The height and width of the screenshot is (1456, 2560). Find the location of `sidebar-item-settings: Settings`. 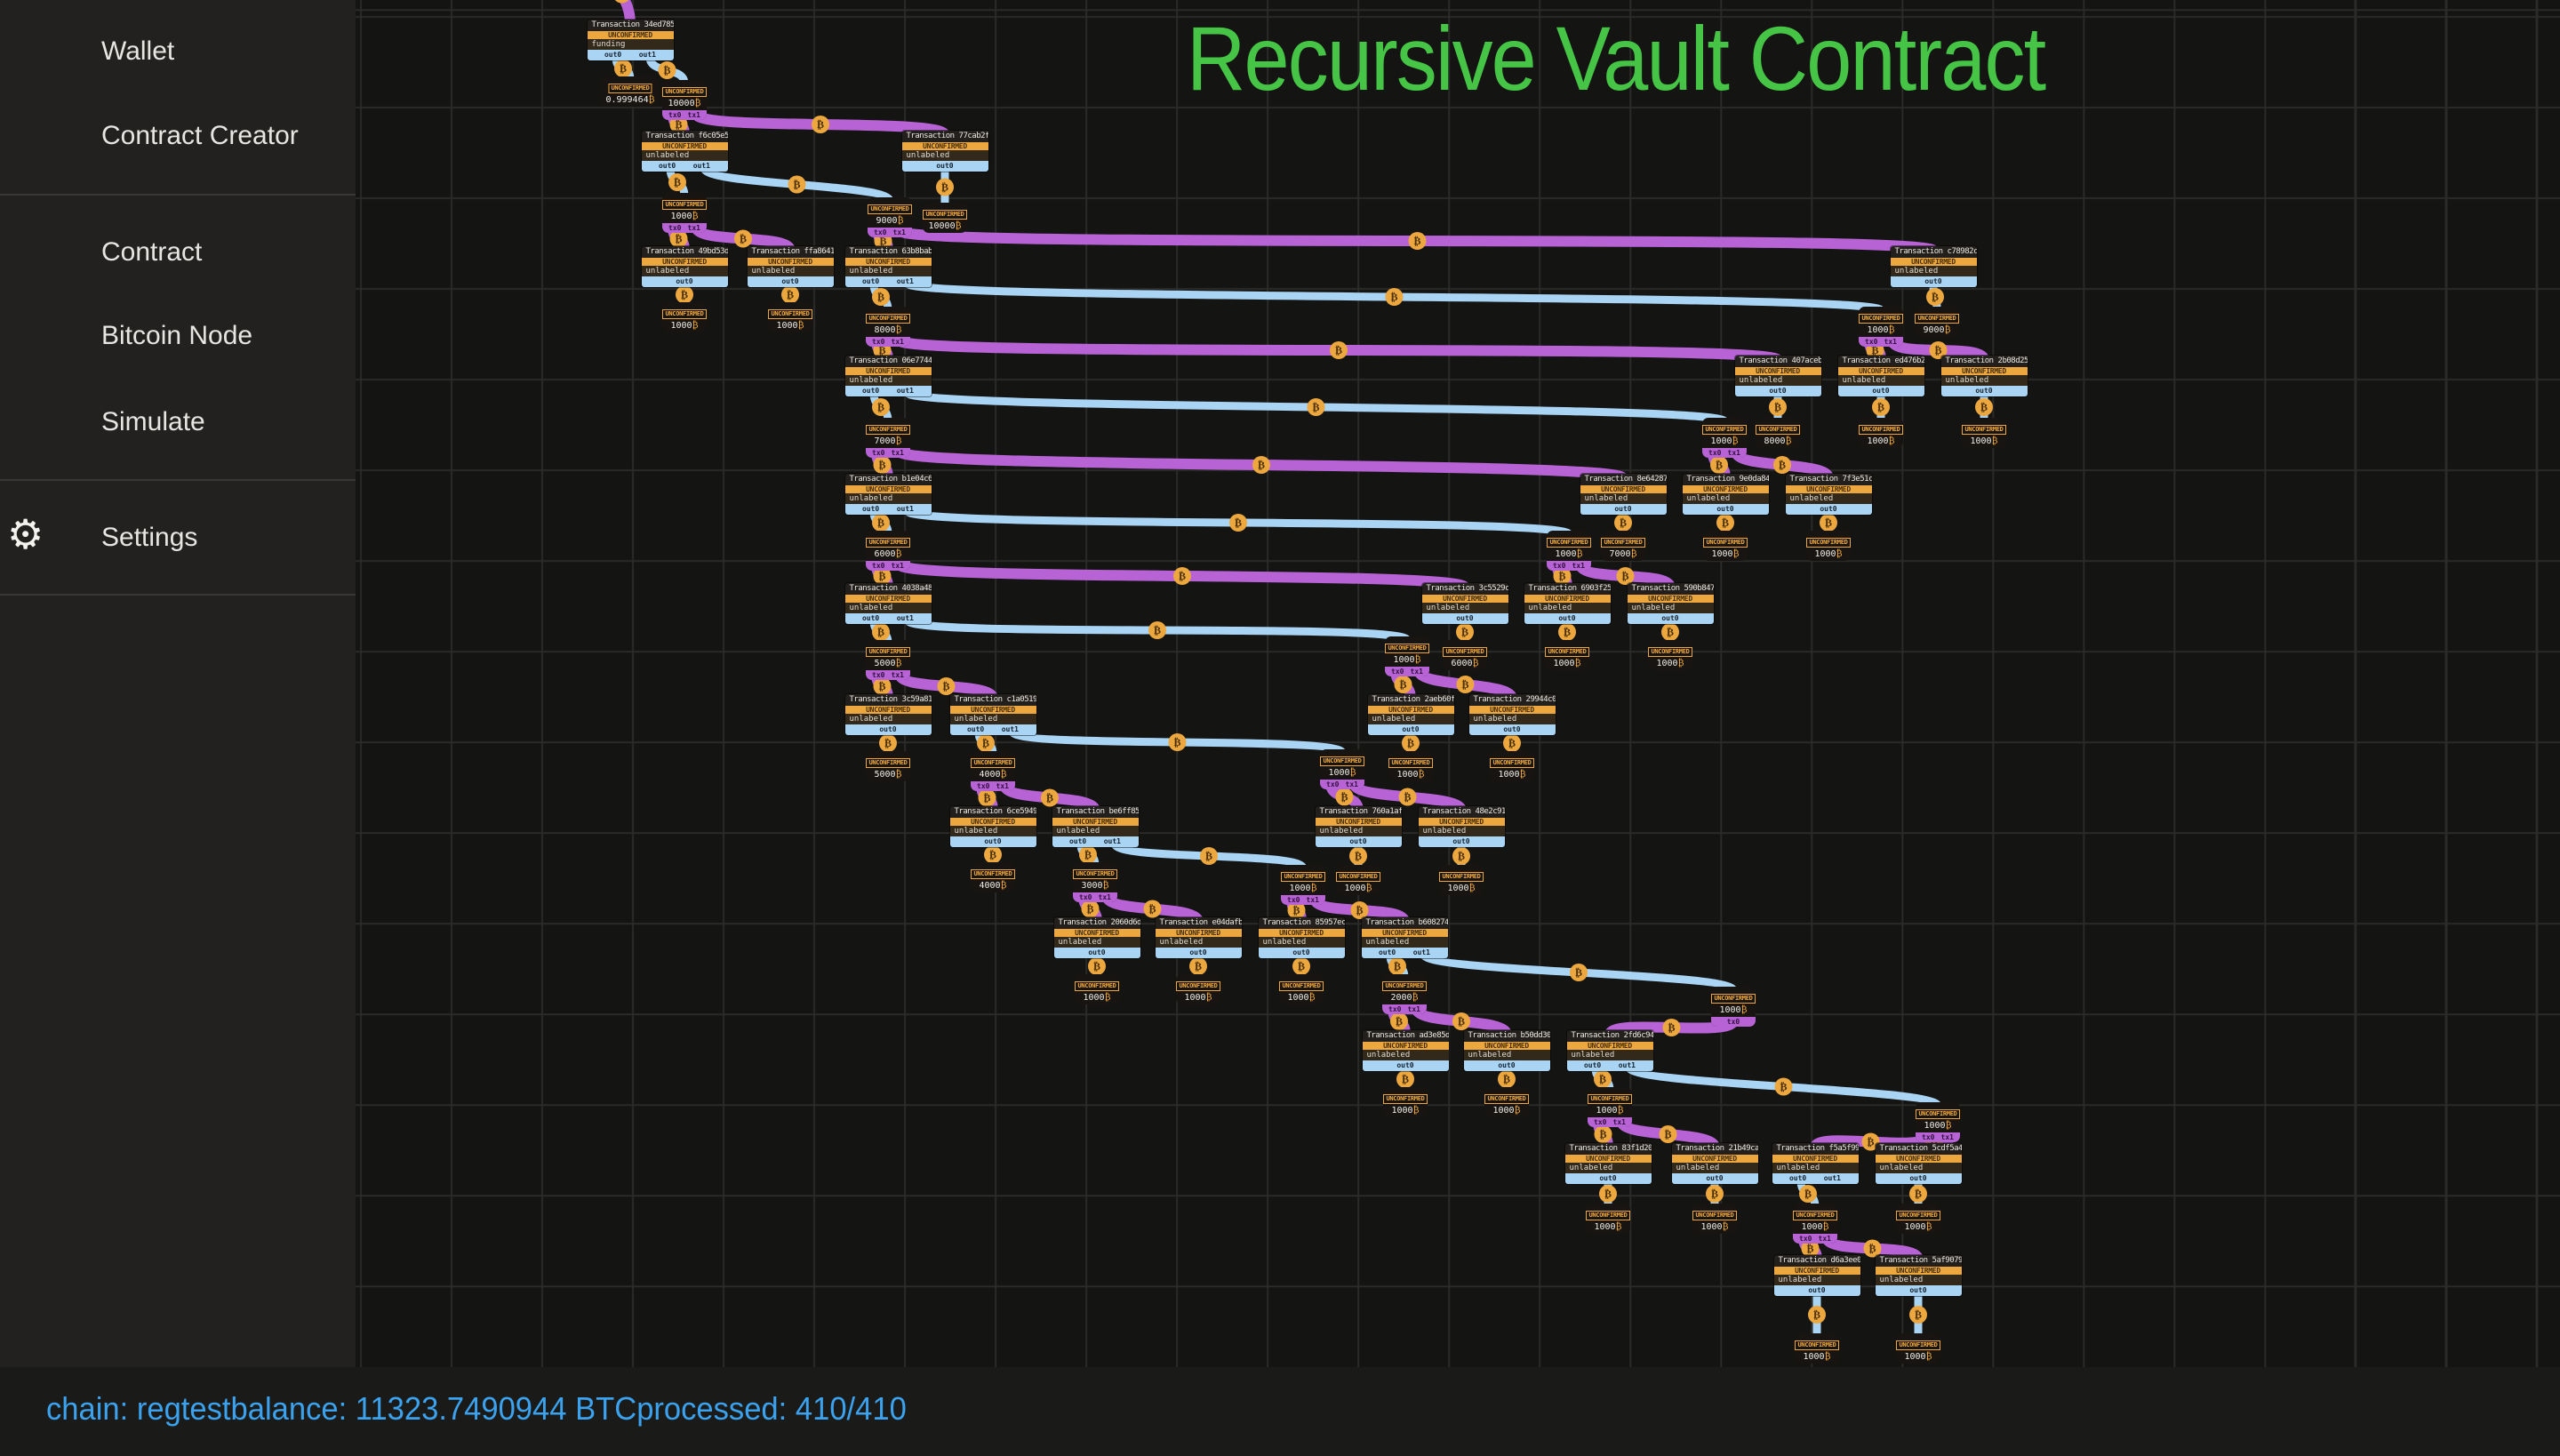

sidebar-item-settings: Settings is located at coordinates (149, 537).